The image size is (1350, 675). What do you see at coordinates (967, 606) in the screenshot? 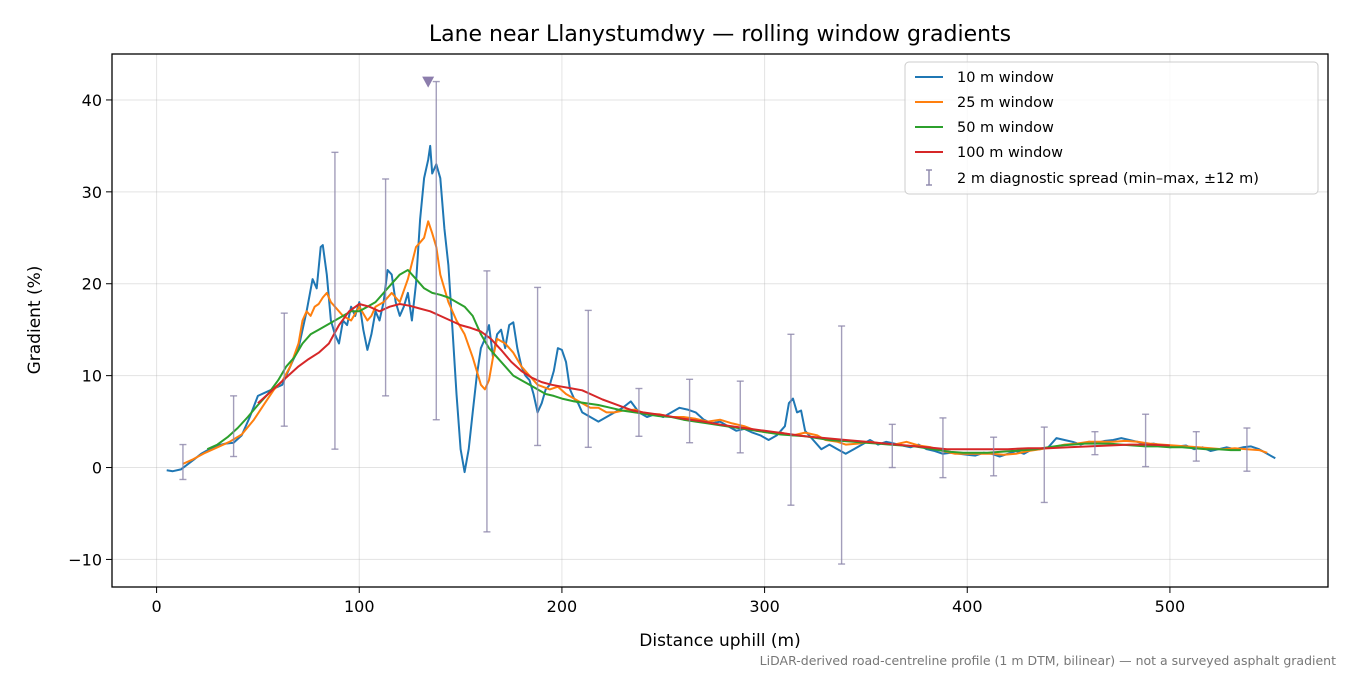
I see `x-tick-label: 400` at bounding box center [967, 606].